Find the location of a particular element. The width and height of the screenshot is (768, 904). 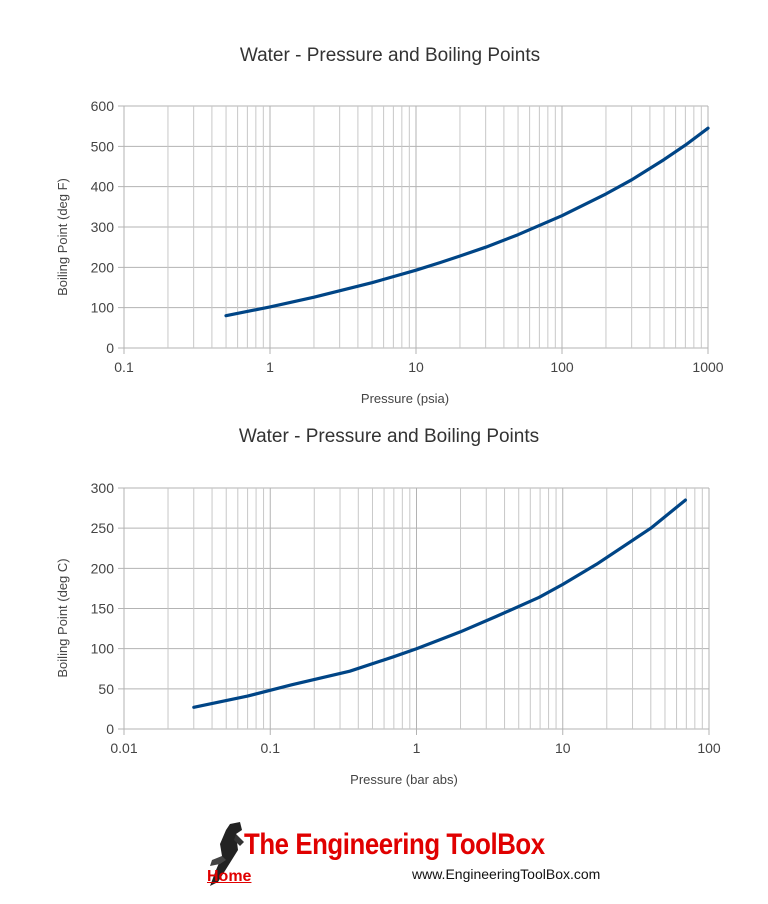

x-axis-title: Pressure (bar abs) is located at coordinates (404, 779).